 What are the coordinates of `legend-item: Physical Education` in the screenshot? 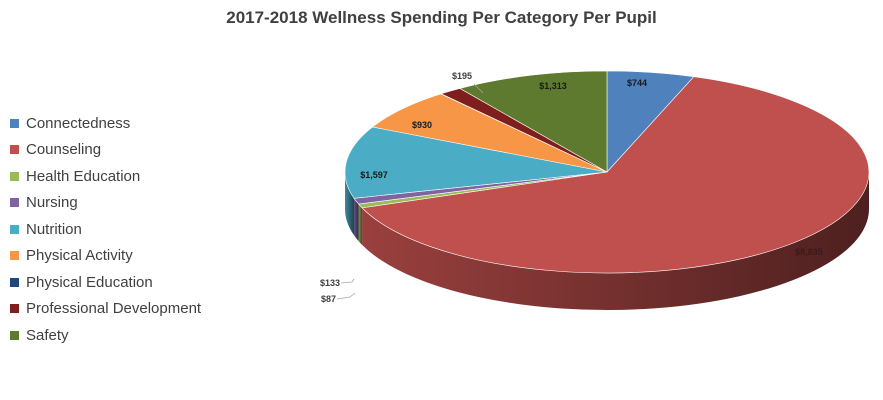 It's located at (125, 282).